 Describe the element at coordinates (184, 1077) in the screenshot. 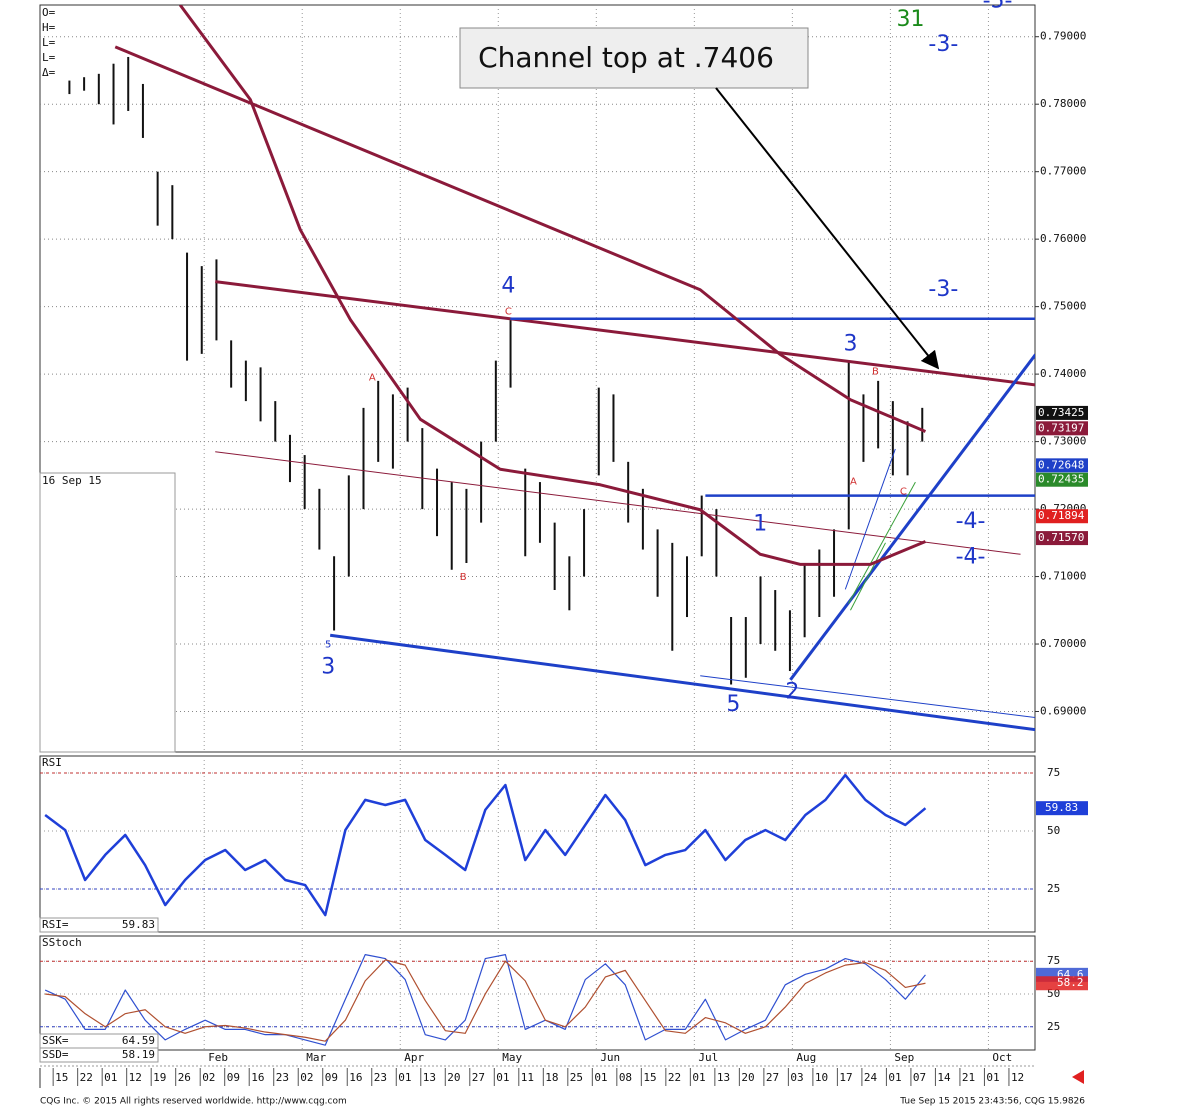

I see `x-tick-label: 26` at that location.